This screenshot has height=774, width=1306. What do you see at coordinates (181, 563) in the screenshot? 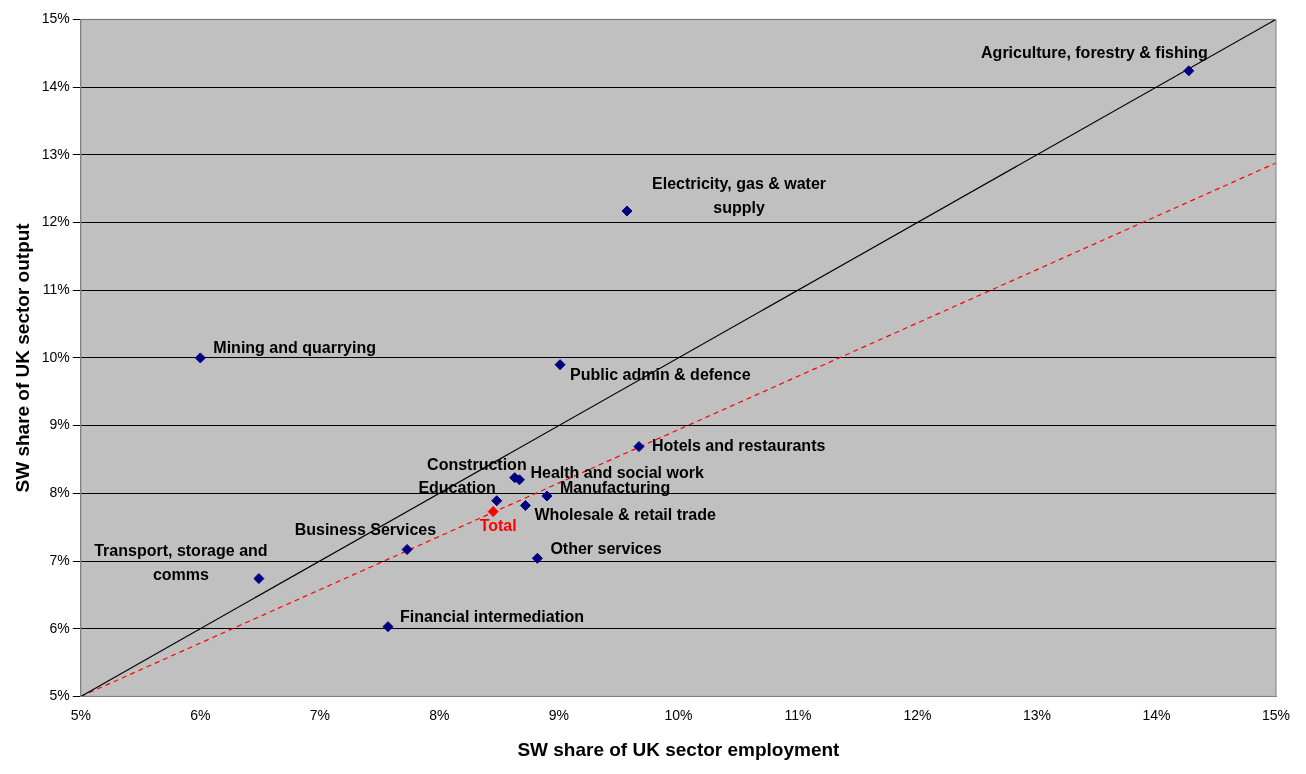
I see `data-label: Transport, storage and comms` at bounding box center [181, 563].